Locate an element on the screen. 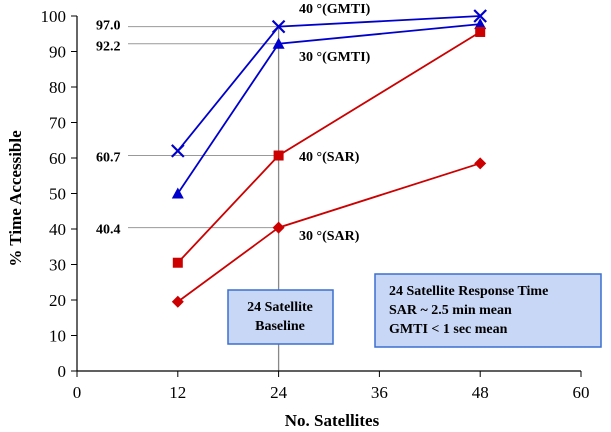 This screenshot has width=611, height=432. response-box-line1: 24 Satellite Response Time is located at coordinates (468, 291).